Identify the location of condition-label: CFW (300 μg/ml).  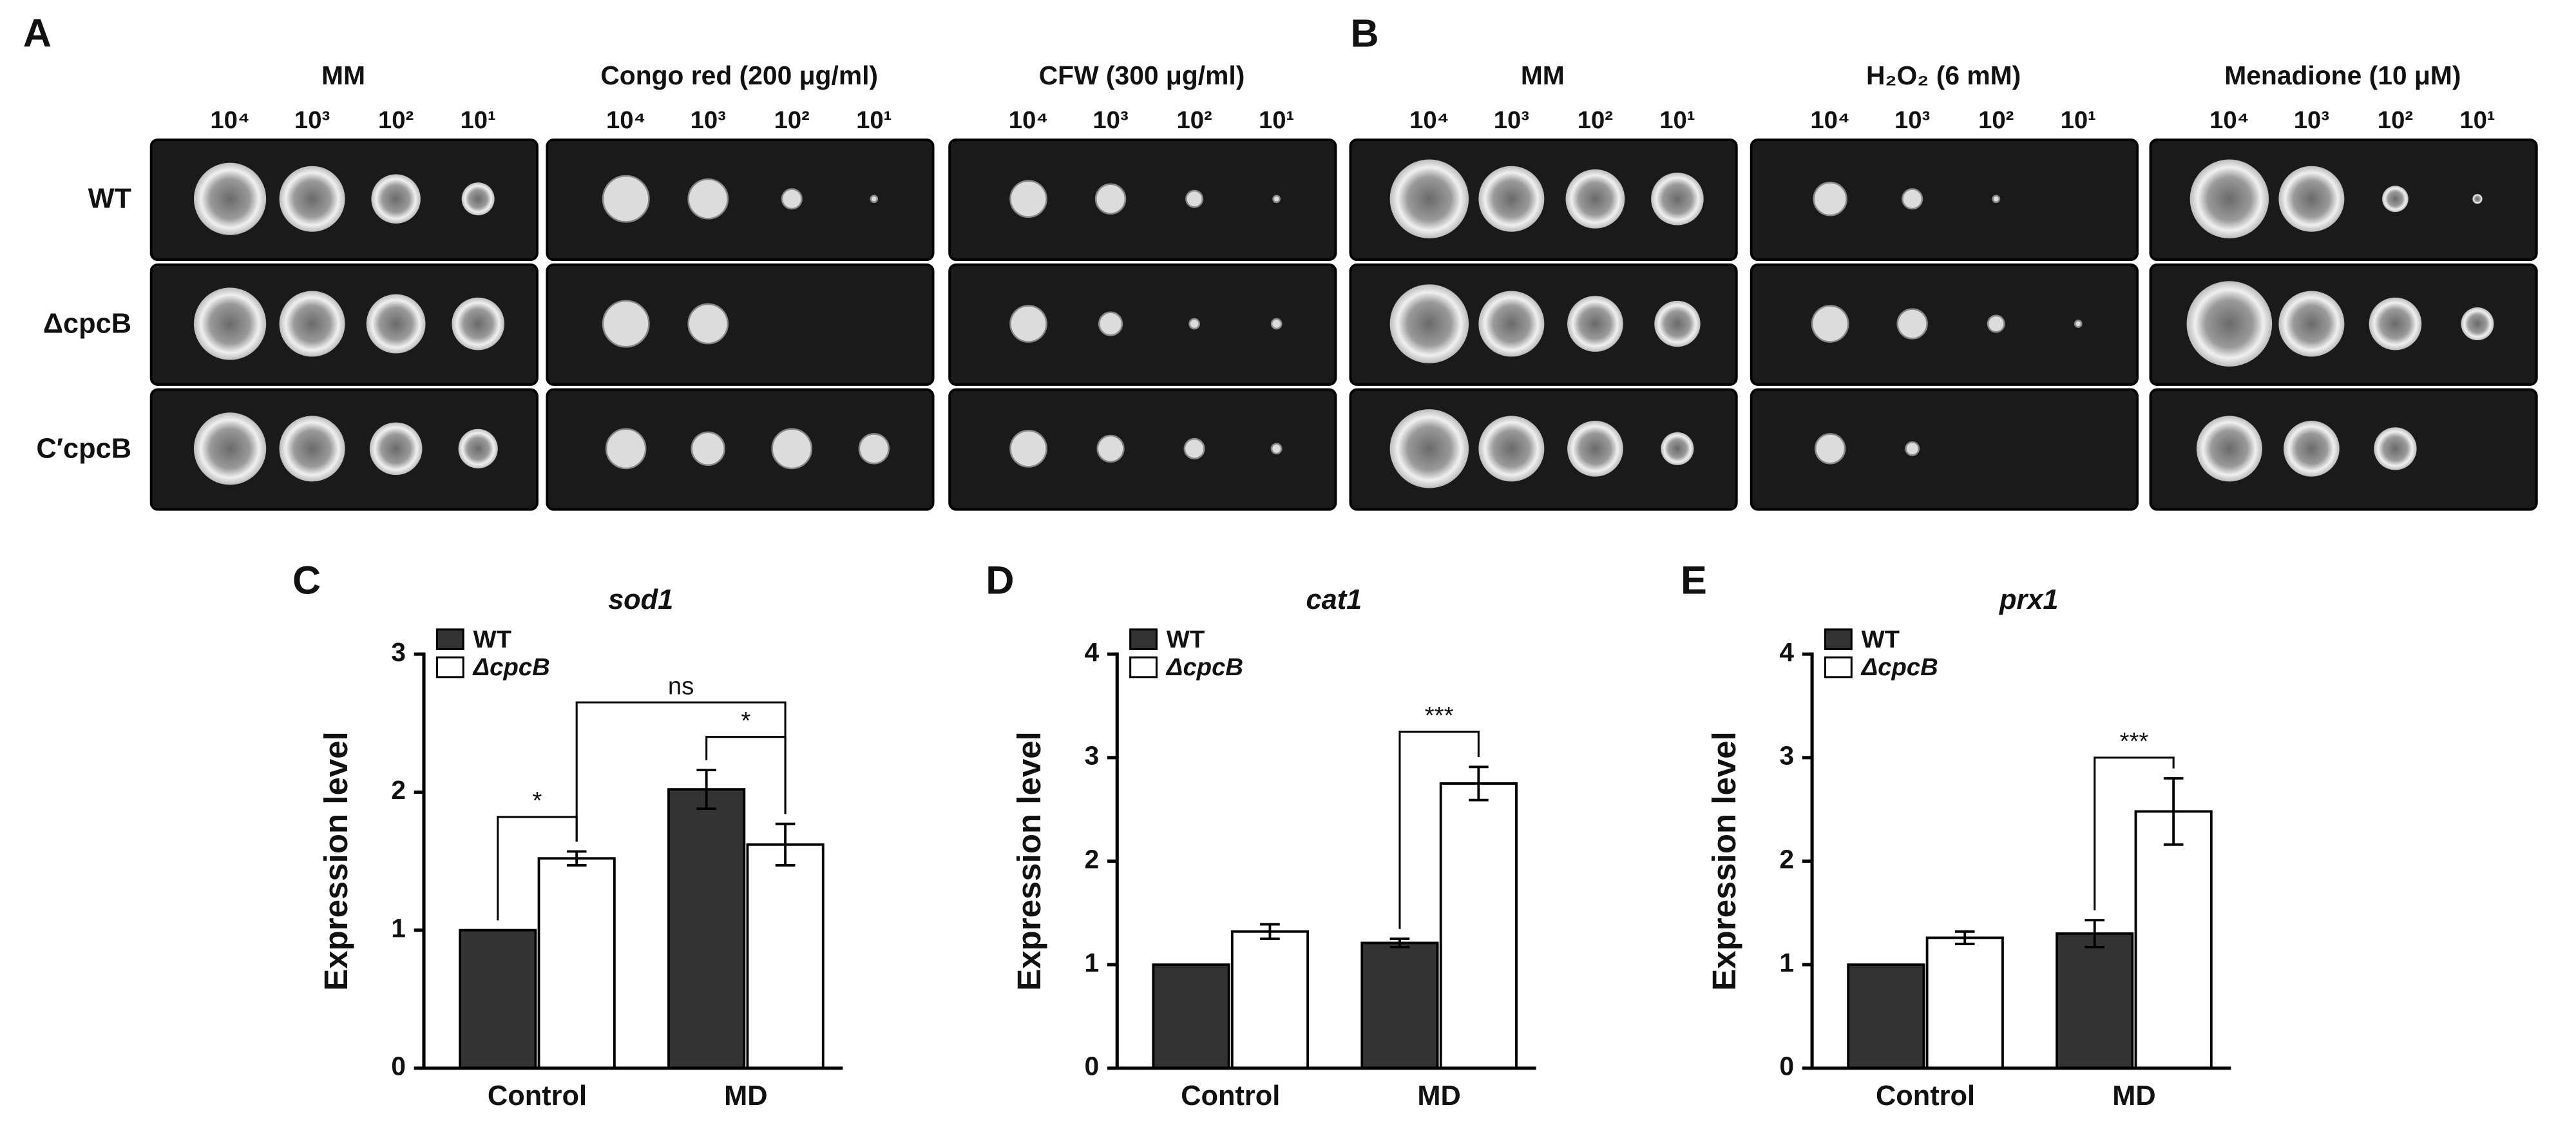
(1142, 75).